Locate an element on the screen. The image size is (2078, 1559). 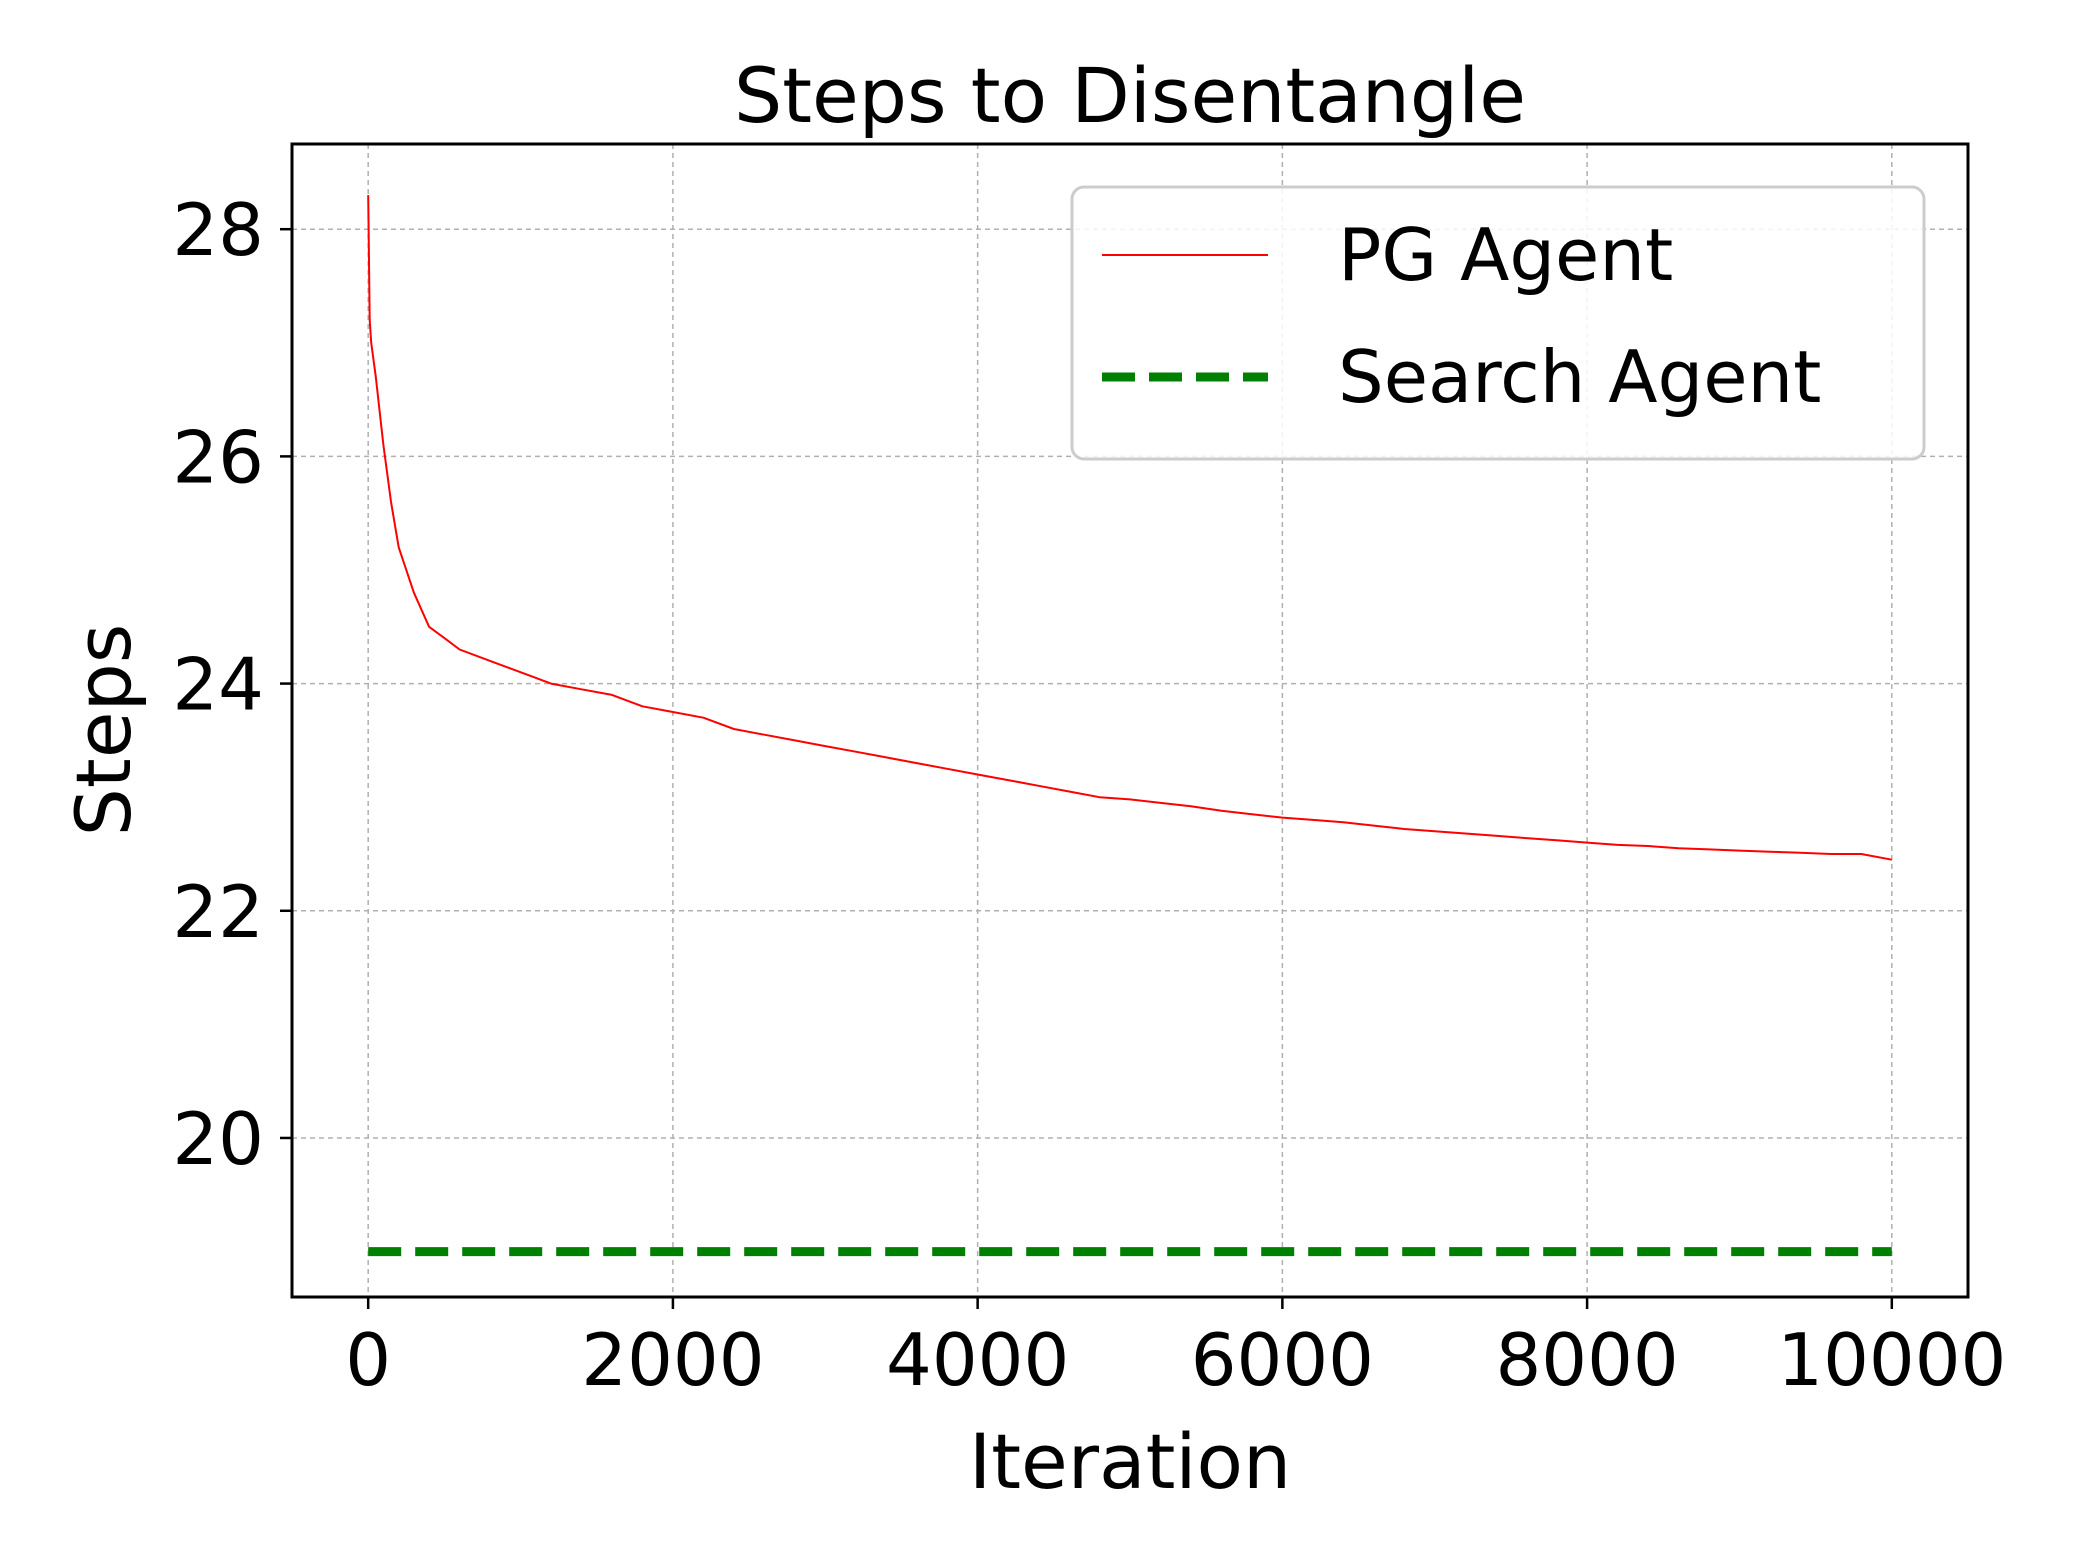
y-tick-label: 26 is located at coordinates (218, 457).